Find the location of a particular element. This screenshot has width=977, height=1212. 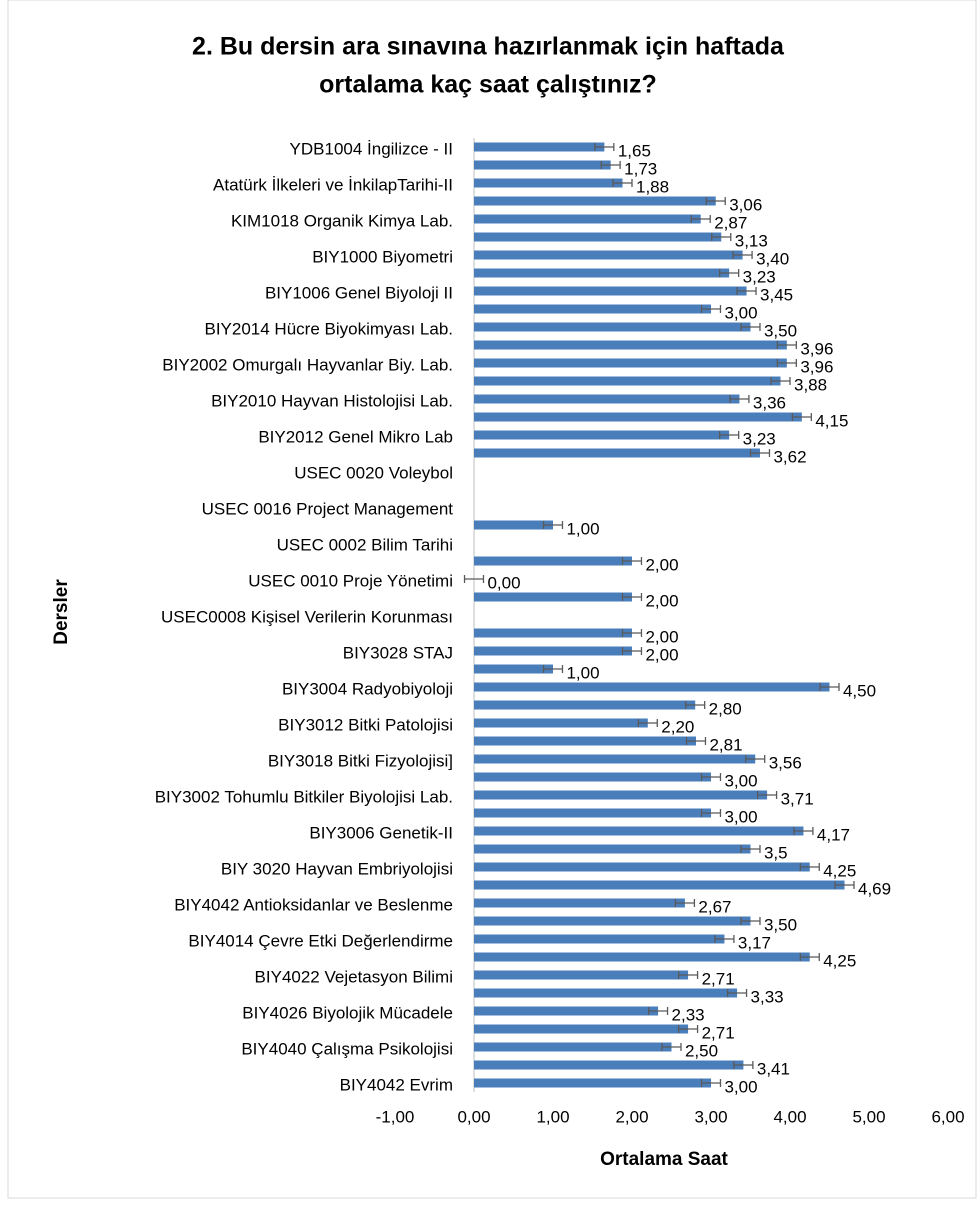

y-tick-label: Atatürk İlkeleri ve İnkilapTarihi-II is located at coordinates (333, 184).